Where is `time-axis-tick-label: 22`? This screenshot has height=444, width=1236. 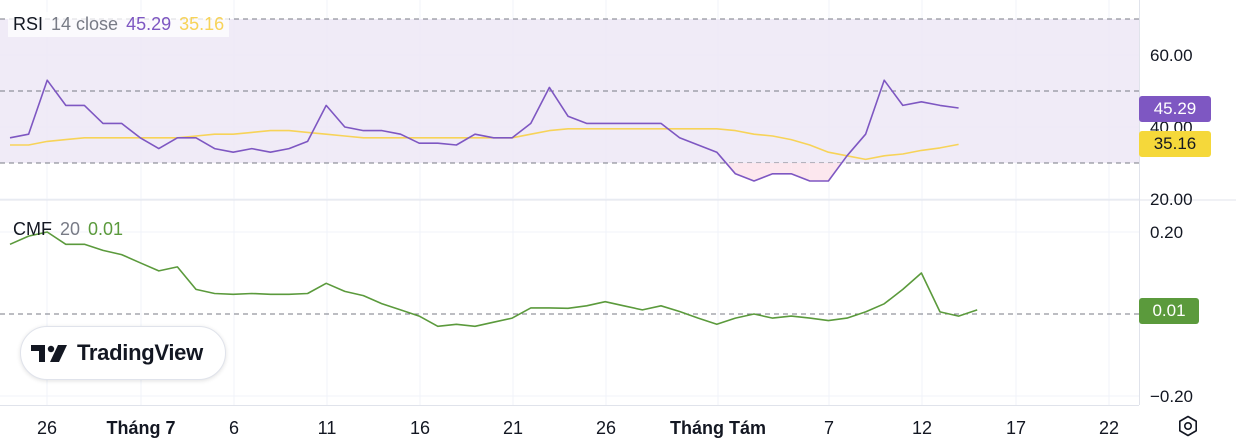 time-axis-tick-label: 22 is located at coordinates (1109, 428).